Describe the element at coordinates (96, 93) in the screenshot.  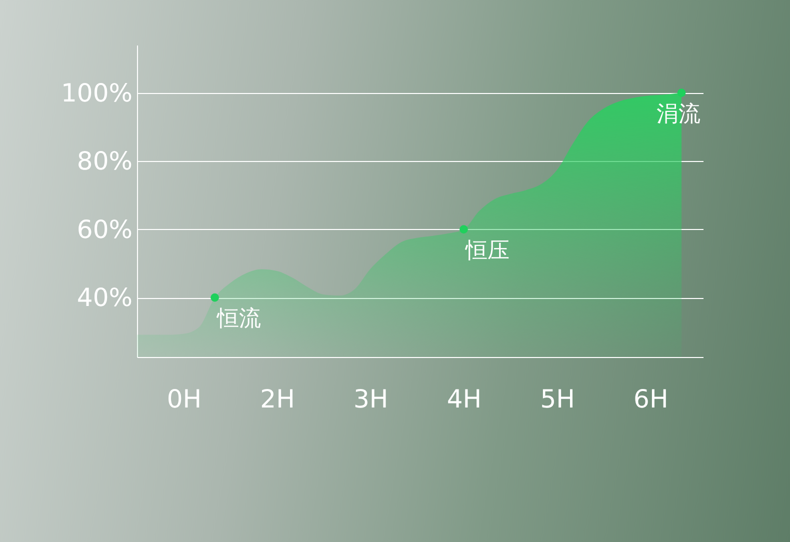
I see `y-tick-label: 100%` at that location.